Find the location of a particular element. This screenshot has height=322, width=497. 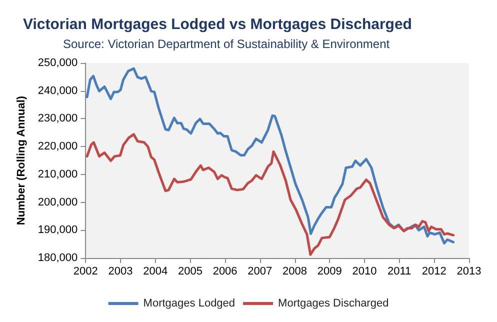

x-tick-label: 2006 is located at coordinates (225, 272).